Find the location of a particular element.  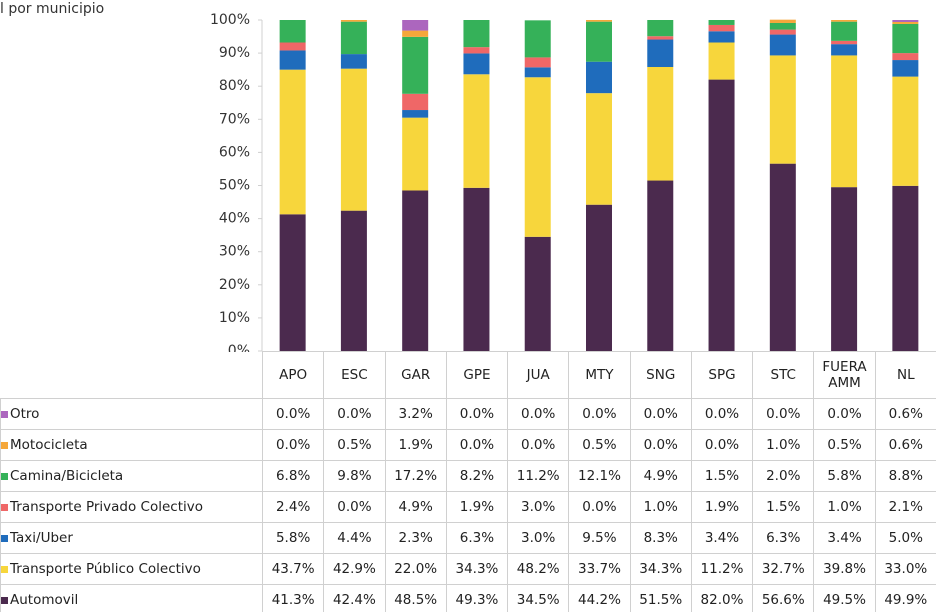

value-cell: 1.0% is located at coordinates (783, 445).